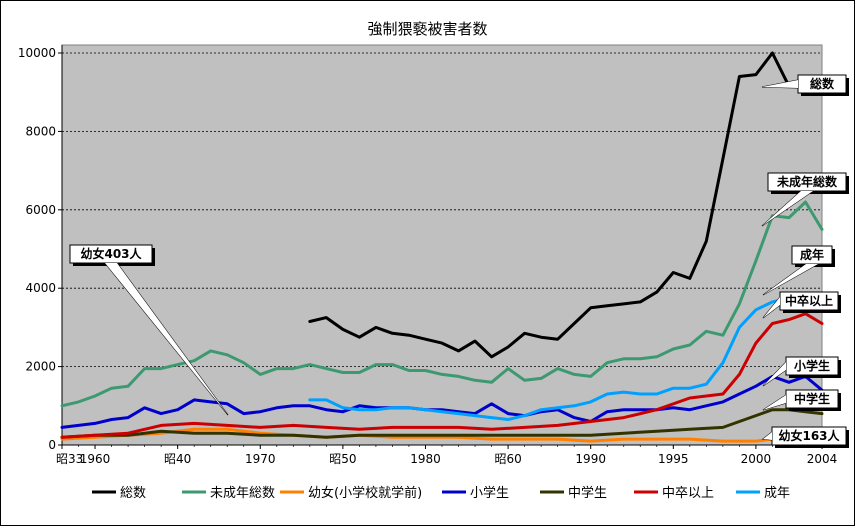 The width and height of the screenshot is (855, 526). I want to click on legend-item-0: 総数, so click(119, 493).